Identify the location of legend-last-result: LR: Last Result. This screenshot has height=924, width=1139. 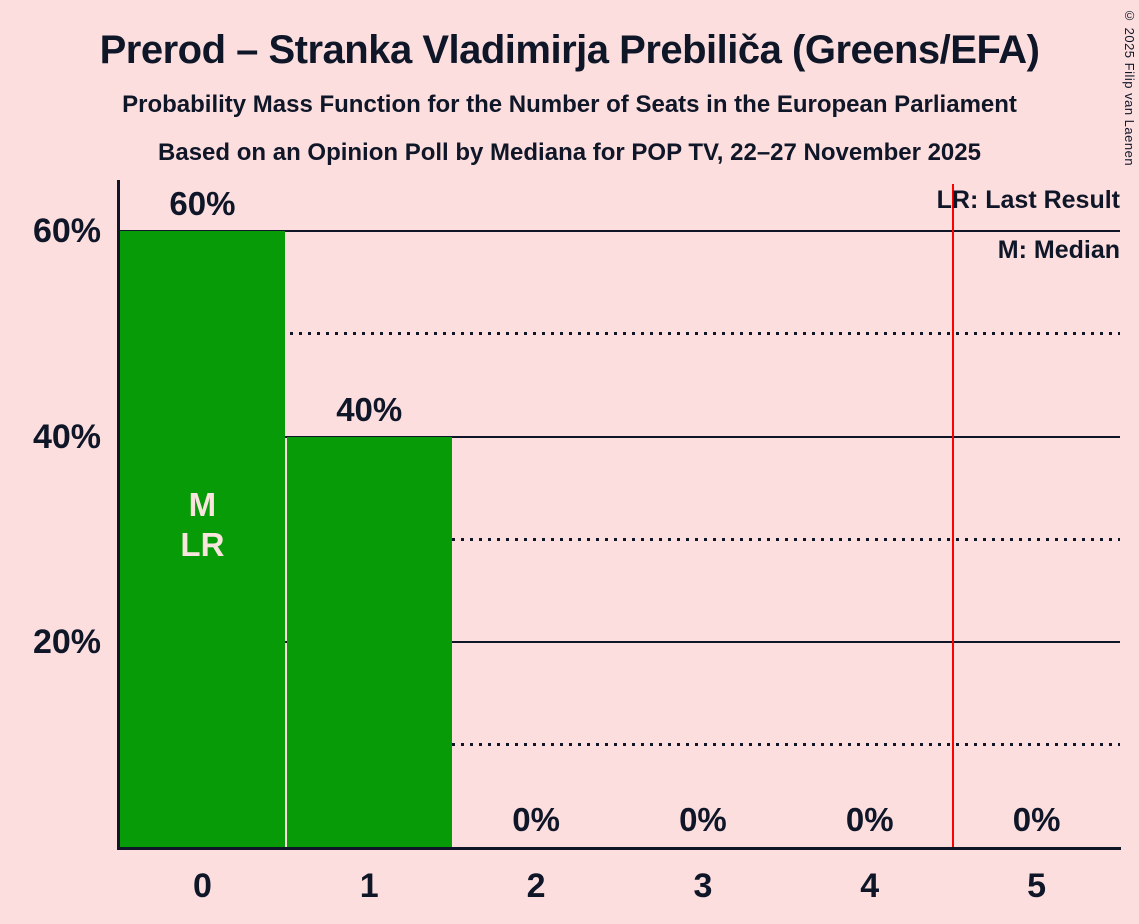
(1028, 200).